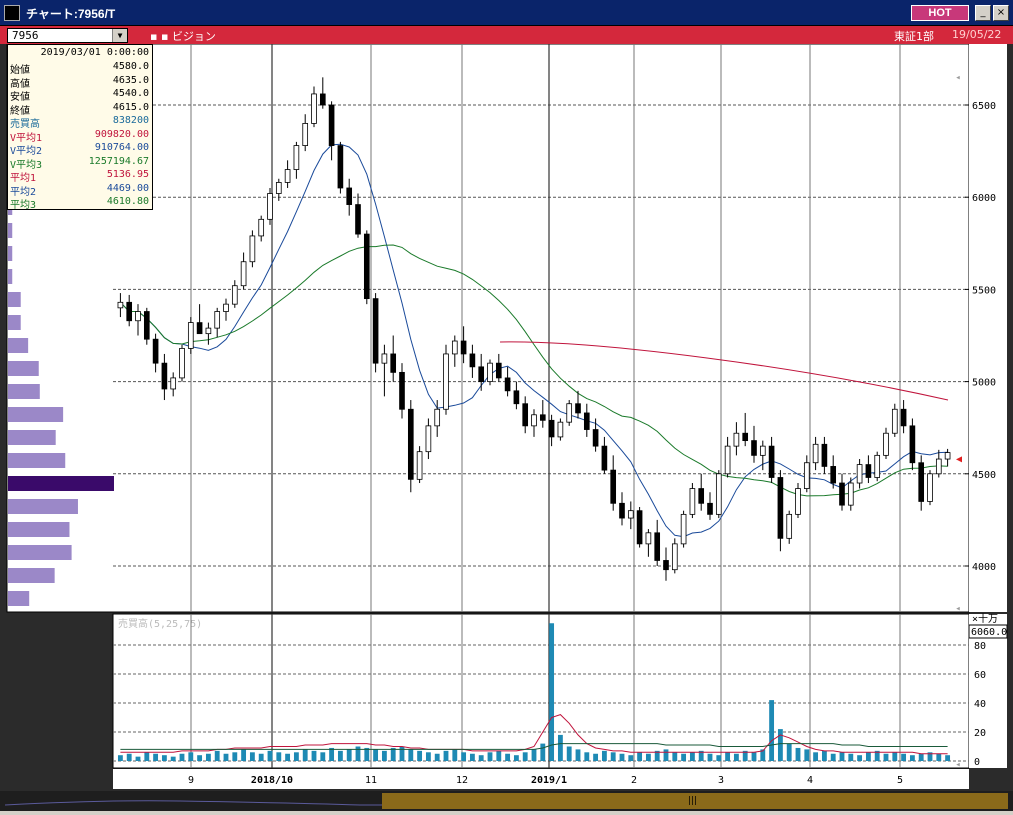  I want to click on volume-scroll-icon: ◂, so click(957, 765).